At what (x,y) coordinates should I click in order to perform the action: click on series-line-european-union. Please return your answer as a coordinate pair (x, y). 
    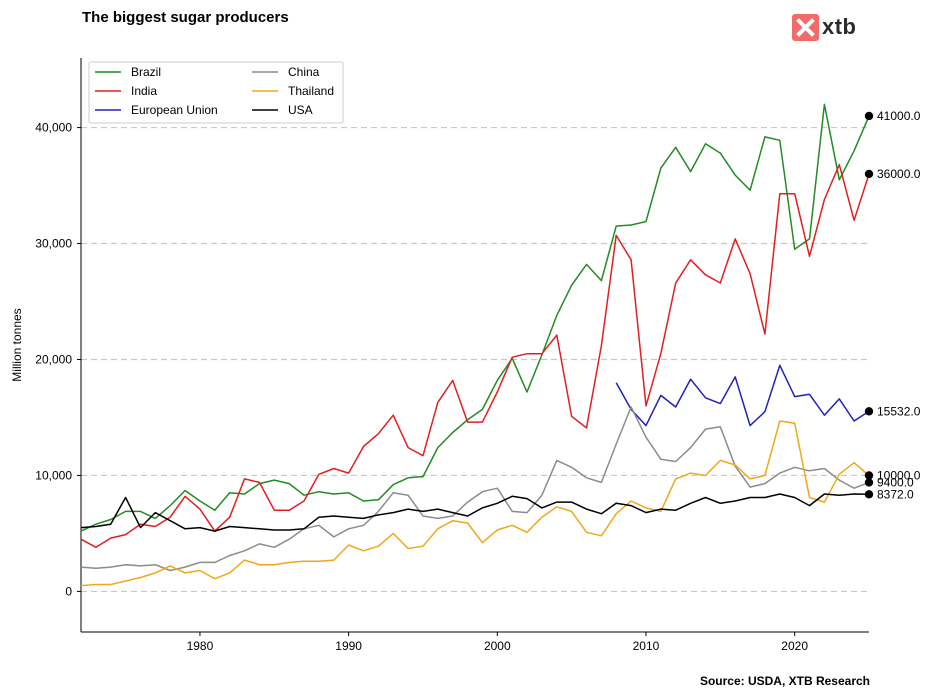
    Looking at the image, I should click on (742, 395).